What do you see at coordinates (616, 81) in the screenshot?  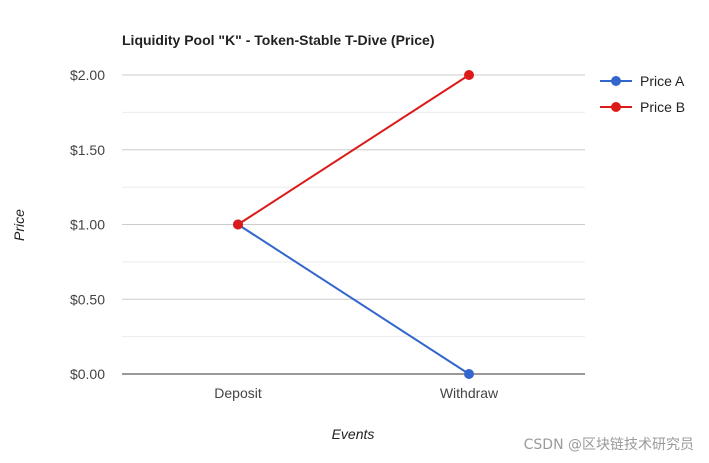 I see `legend-marker-price-a` at bounding box center [616, 81].